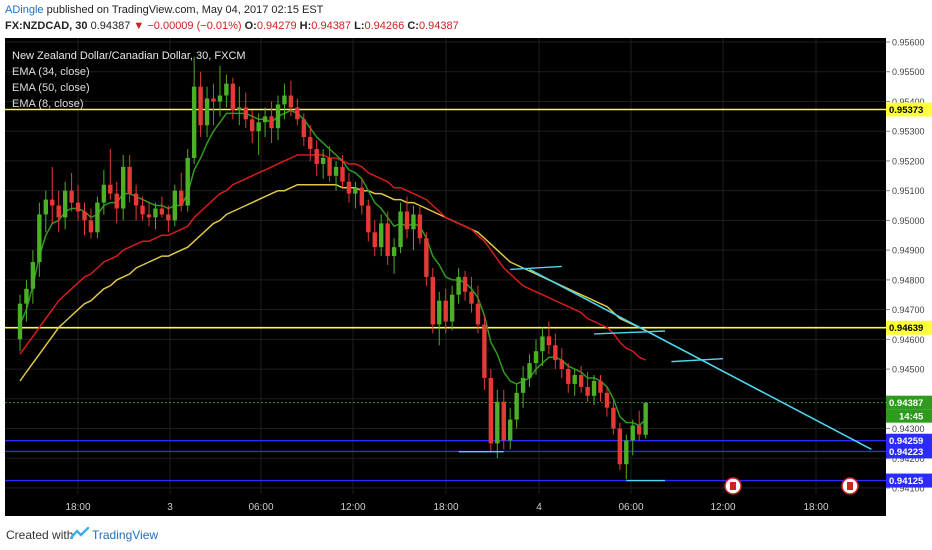  Describe the element at coordinates (48, 104) in the screenshot. I see `legend-ema8: EMA (8, close)` at that location.